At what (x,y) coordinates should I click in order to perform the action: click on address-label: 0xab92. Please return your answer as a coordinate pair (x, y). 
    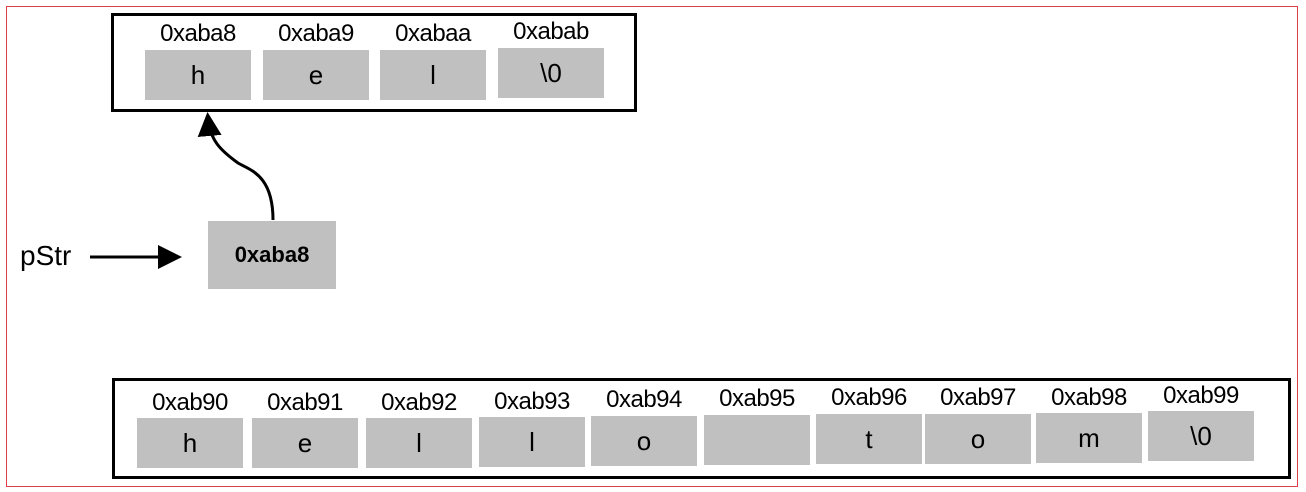
    Looking at the image, I should click on (419, 402).